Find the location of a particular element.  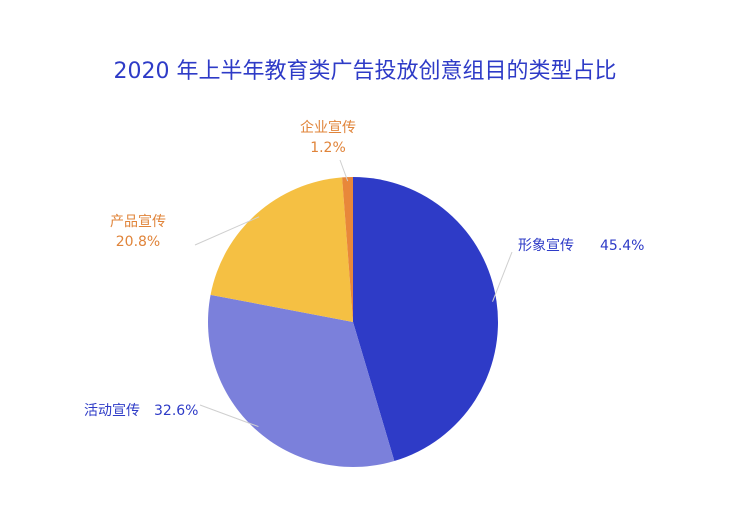

slice-value: 1.2% is located at coordinates (328, 148).